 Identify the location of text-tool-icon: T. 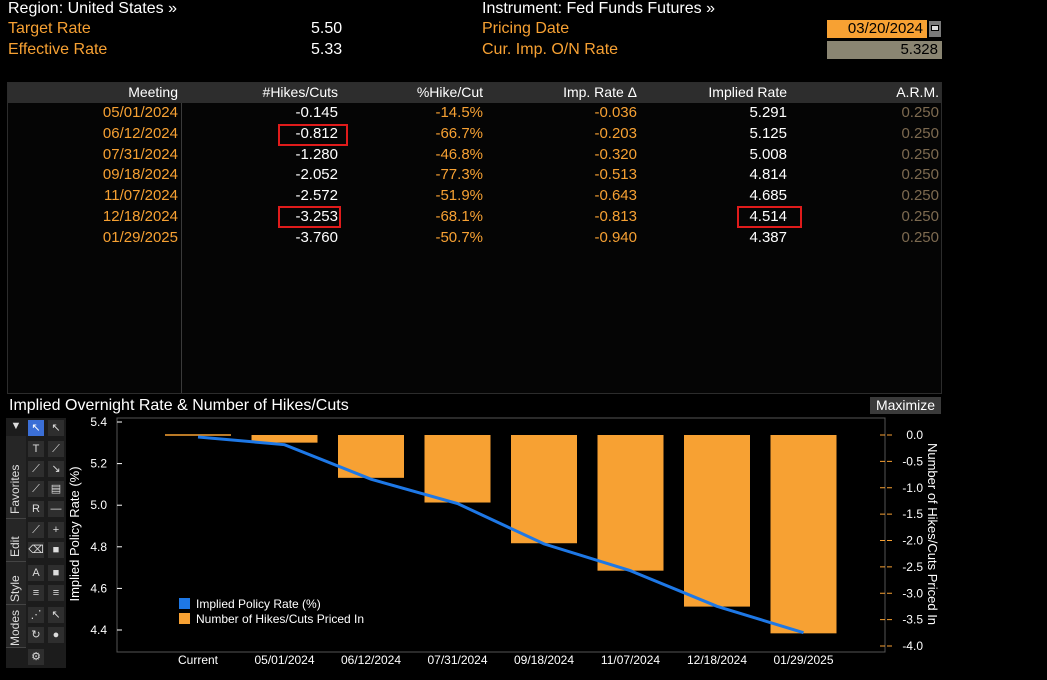
(36, 449).